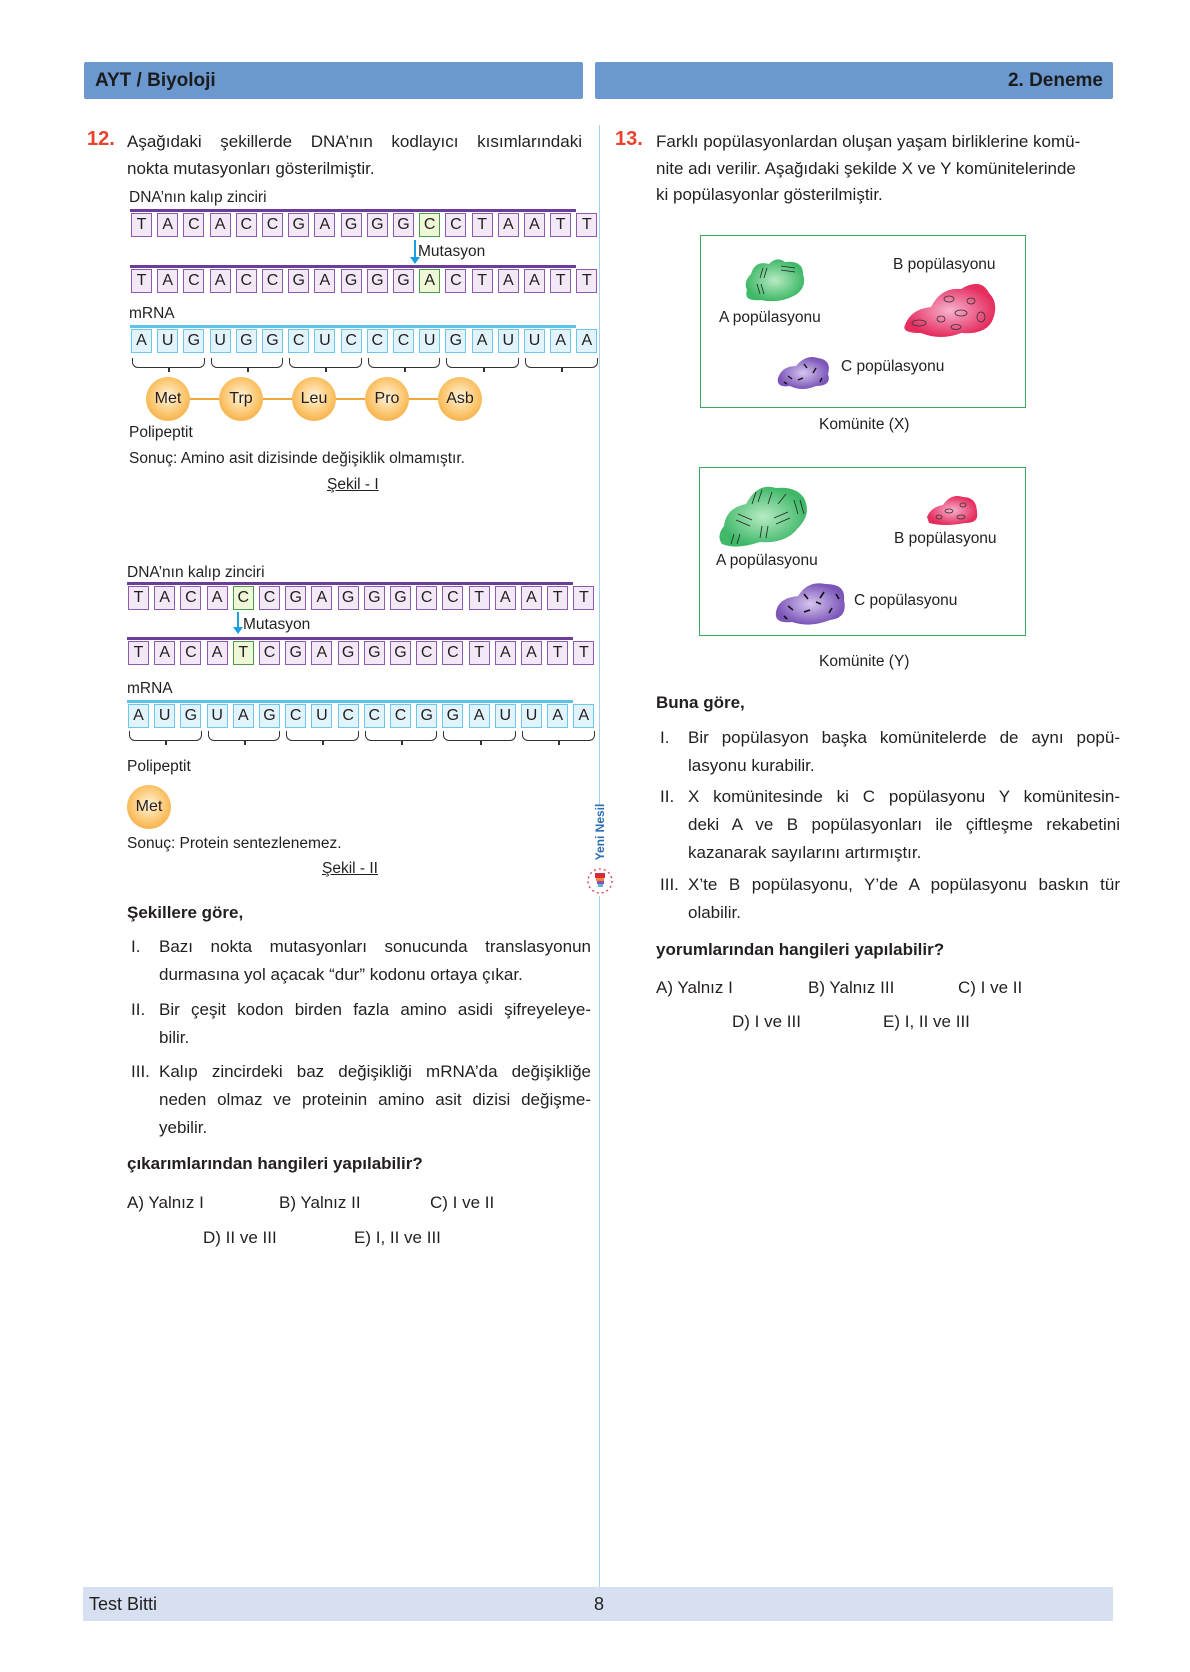  I want to click on fig1-caption: Şekil - I, so click(353, 484).